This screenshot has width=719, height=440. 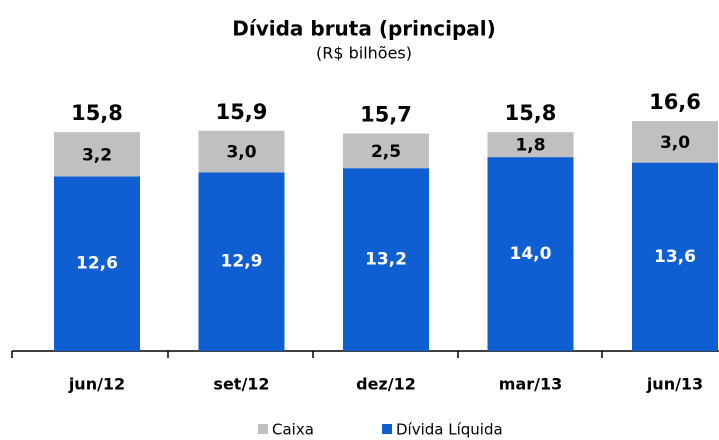 What do you see at coordinates (675, 102) in the screenshot?
I see `total-label: 16,6` at bounding box center [675, 102].